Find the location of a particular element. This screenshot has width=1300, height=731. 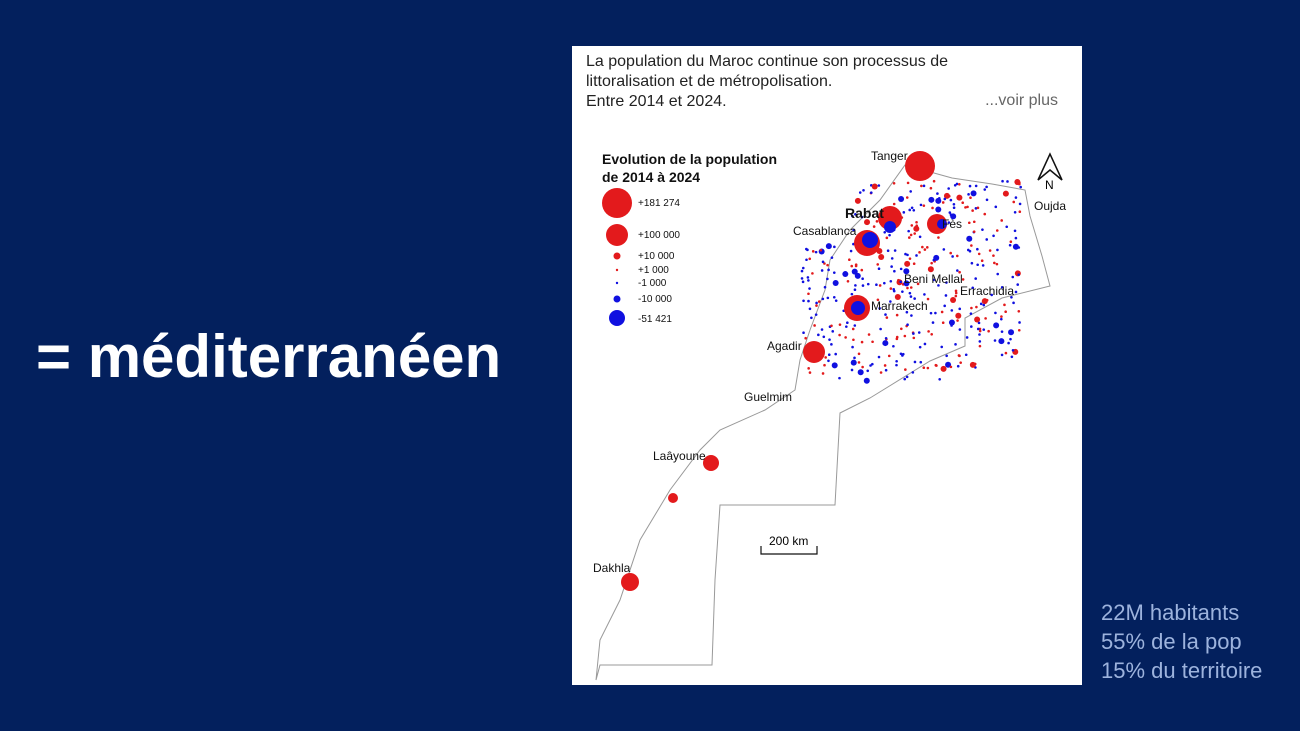

scale-label: 200 km is located at coordinates (788, 541).